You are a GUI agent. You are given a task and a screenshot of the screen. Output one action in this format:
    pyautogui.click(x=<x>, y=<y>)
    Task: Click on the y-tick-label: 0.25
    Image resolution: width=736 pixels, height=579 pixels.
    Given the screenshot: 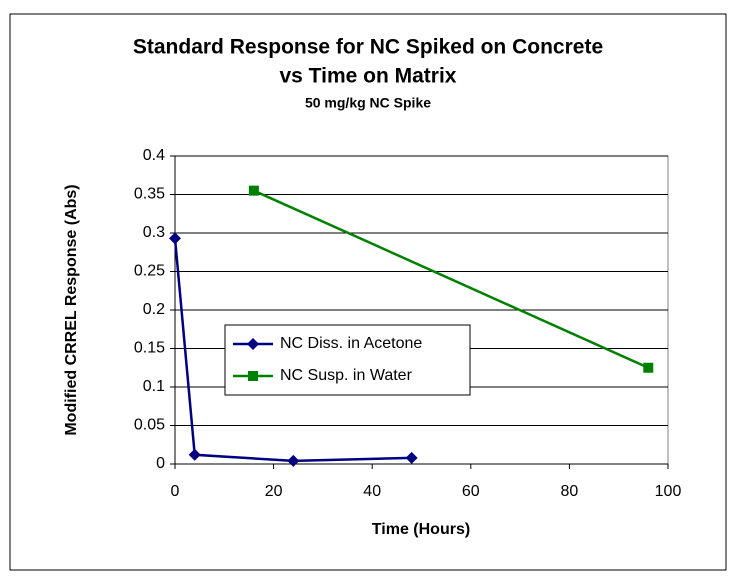 What is the action you would take?
    pyautogui.click(x=149, y=271)
    